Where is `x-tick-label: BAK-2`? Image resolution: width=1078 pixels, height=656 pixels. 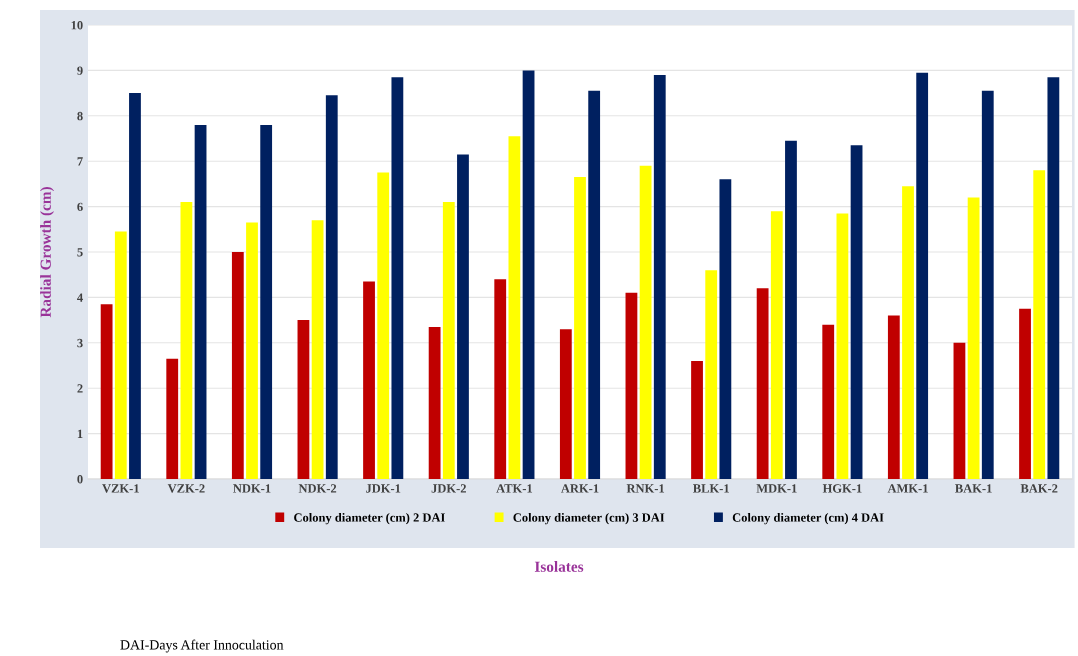 x-tick-label: BAK-2 is located at coordinates (1039, 488).